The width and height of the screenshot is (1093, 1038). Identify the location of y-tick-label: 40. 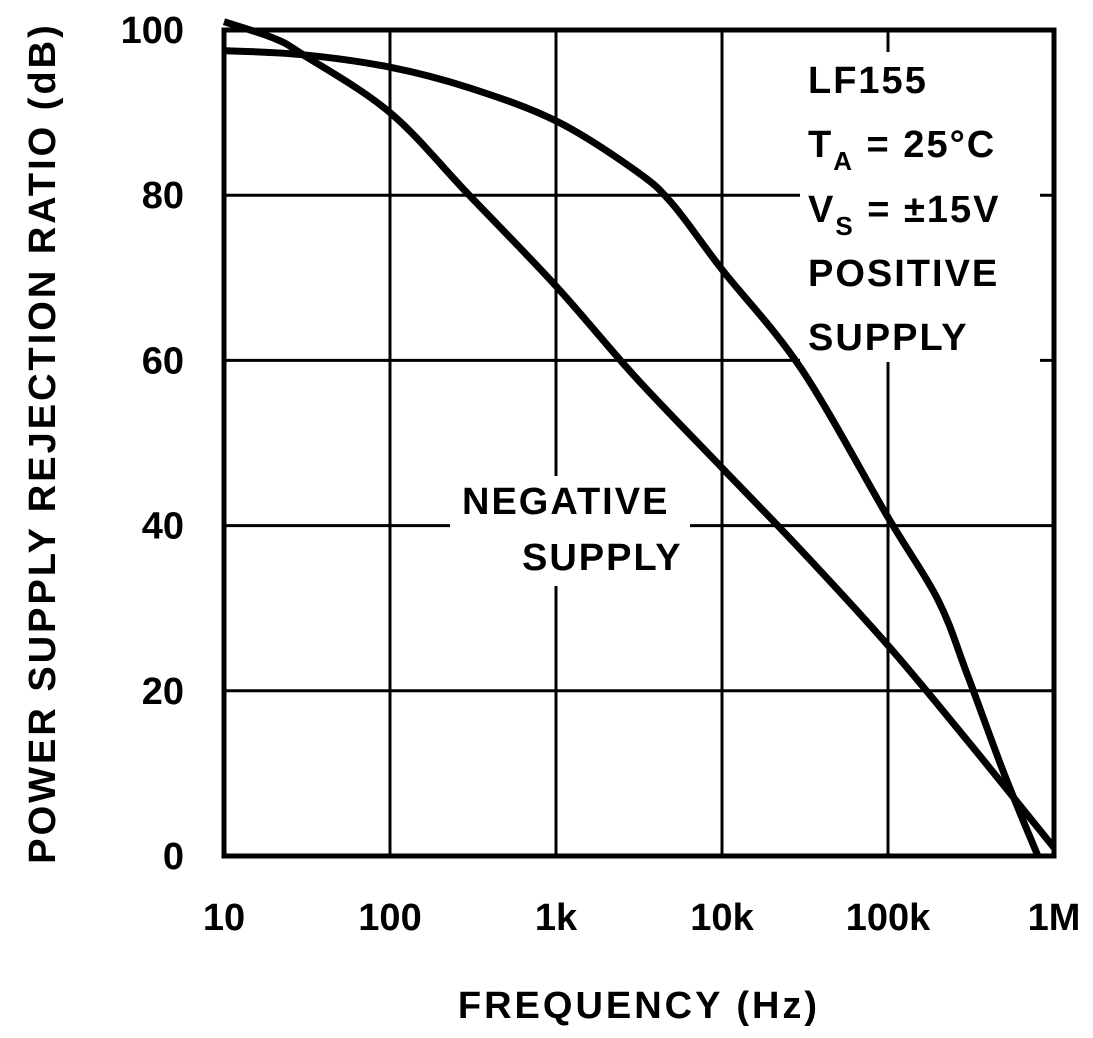
(163, 527).